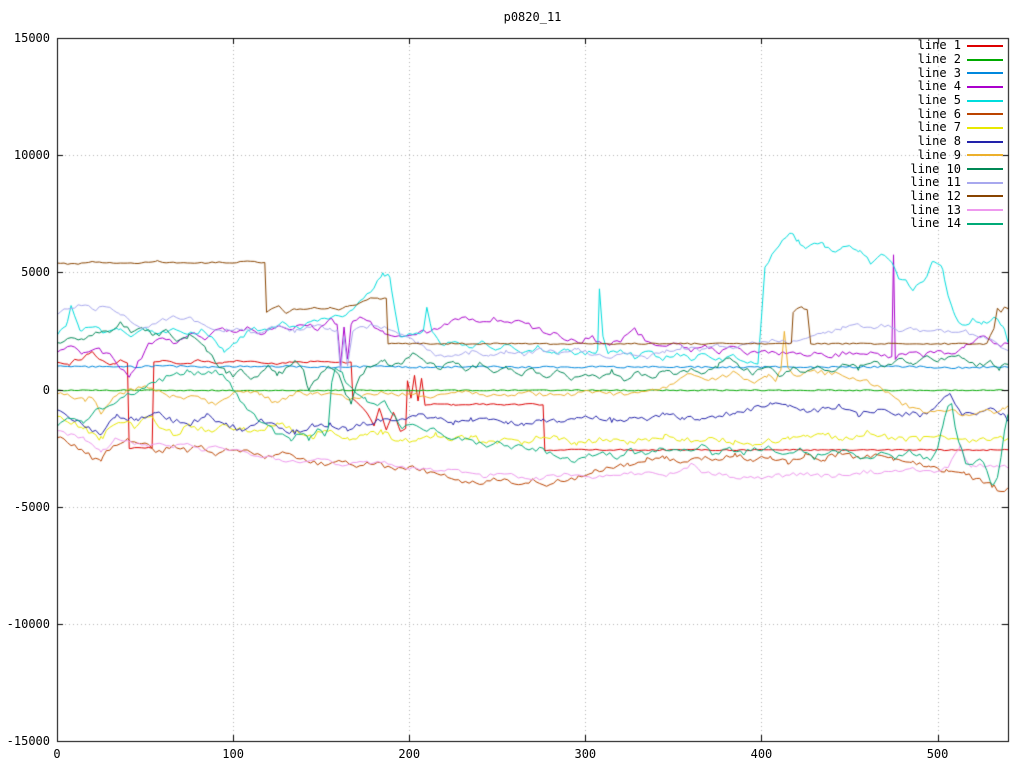 Image resolution: width=1024 pixels, height=768 pixels. Describe the element at coordinates (28, 741) in the screenshot. I see `y-tick-label: -15000` at that location.